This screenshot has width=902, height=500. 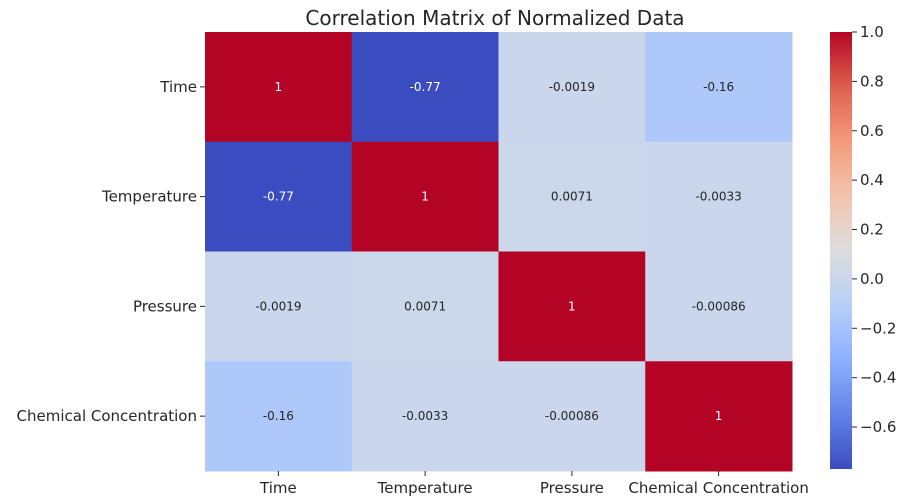 I want to click on column-label: Pressure, so click(x=572, y=488).